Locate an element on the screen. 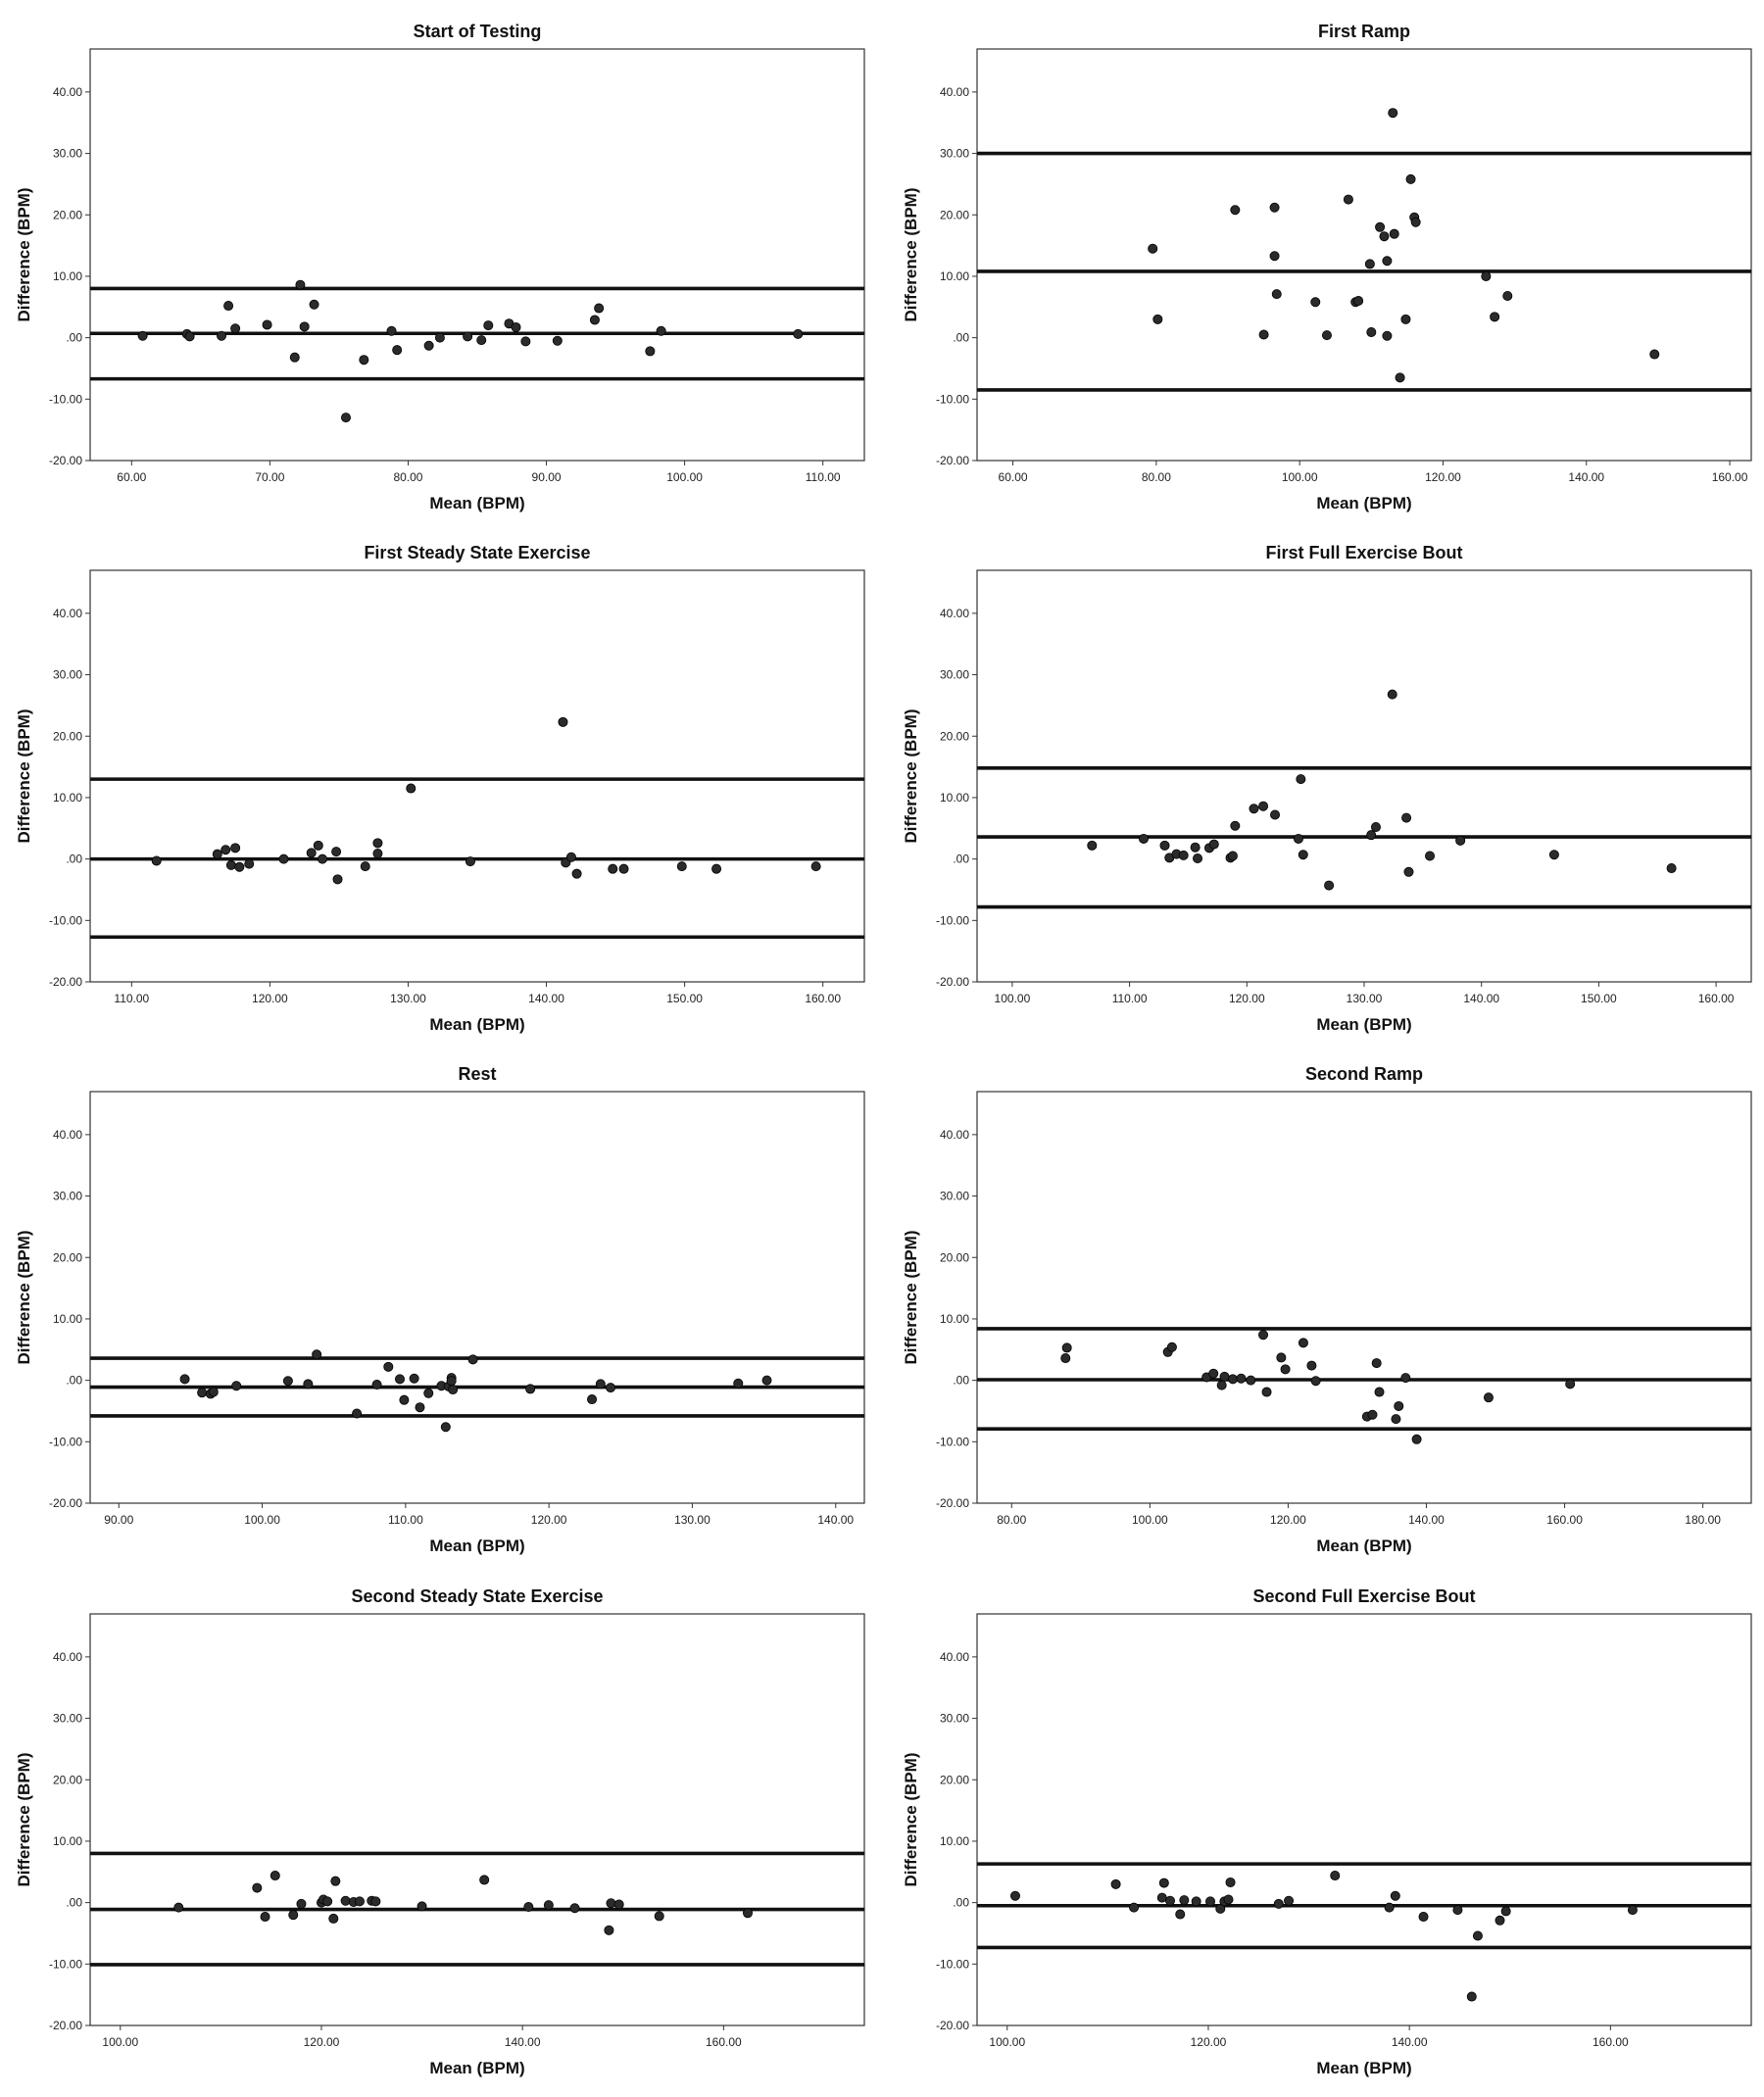 The height and width of the screenshot is (2097, 1764). x-tick-label: 140.00 is located at coordinates (1426, 1520).